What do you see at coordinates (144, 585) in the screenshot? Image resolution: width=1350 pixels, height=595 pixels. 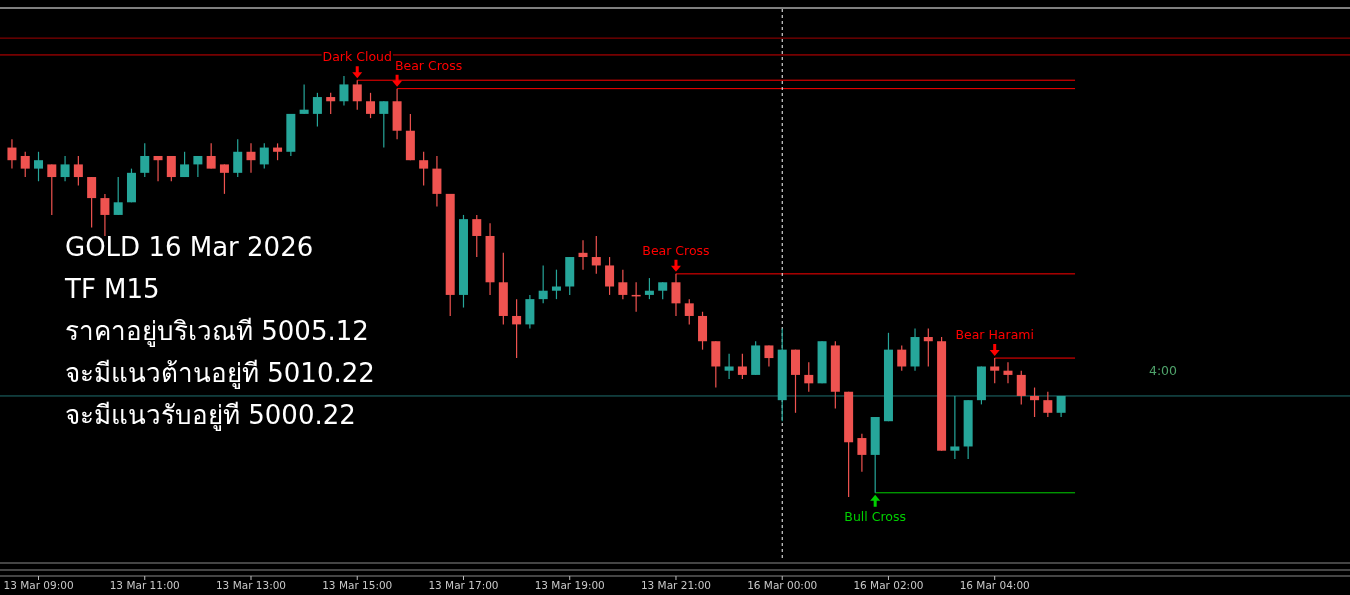 I see `x-tick-label: 13 Mar 11:00` at bounding box center [144, 585].